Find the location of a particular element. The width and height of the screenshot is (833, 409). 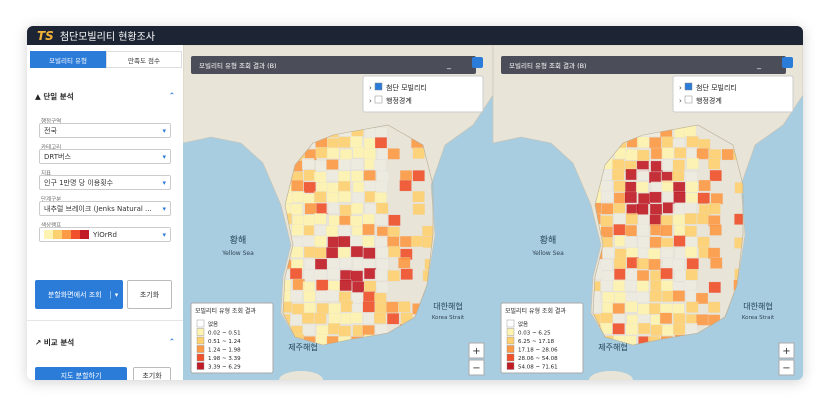

select: DRT버스 ▾ is located at coordinates (105, 156).